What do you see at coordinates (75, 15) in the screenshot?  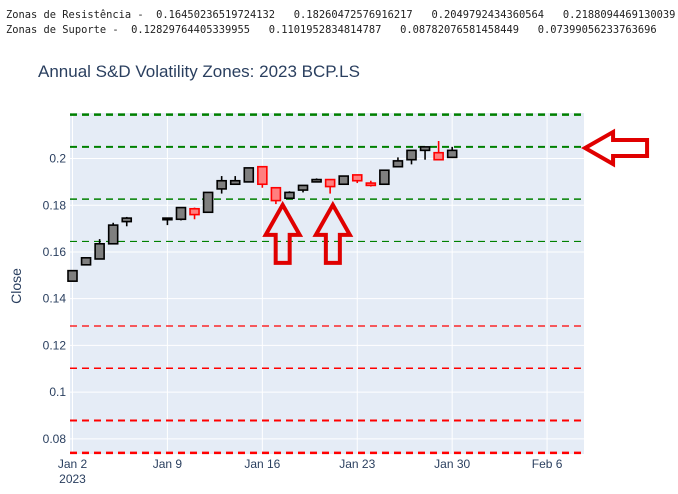 I see `resistance-label: Zonas de Resistência -` at bounding box center [75, 15].